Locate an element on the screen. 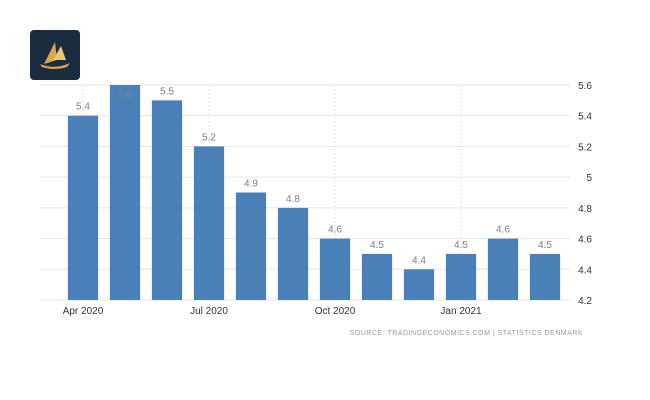 Image resolution: width=650 pixels, height=400 pixels. y-tick-label: 5.6 is located at coordinates (585, 86).